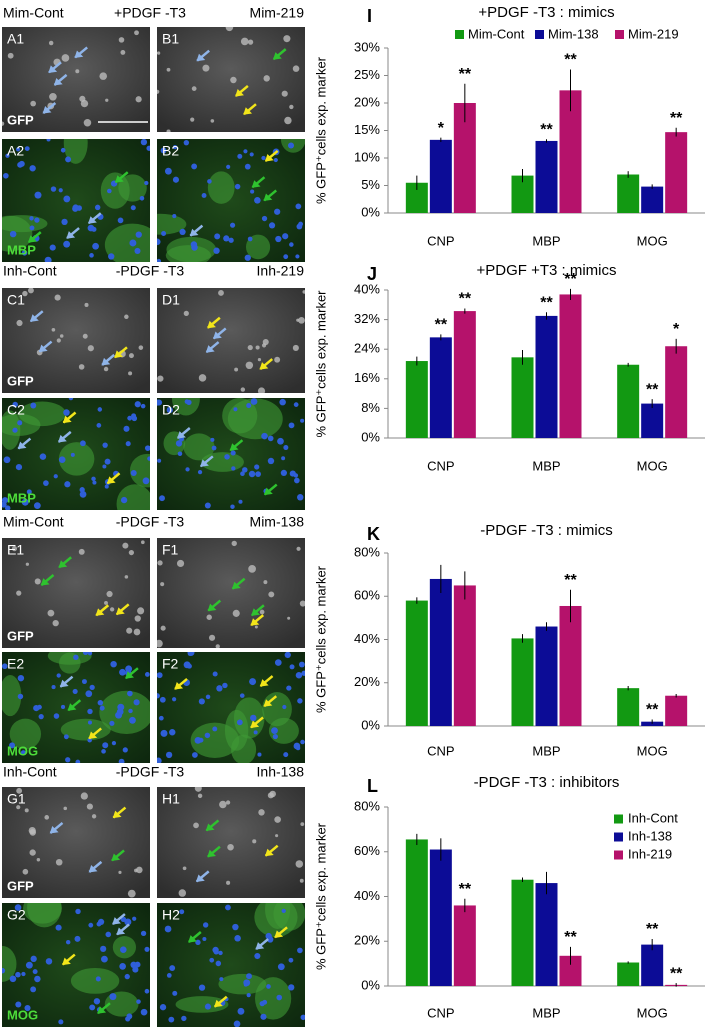 The width and height of the screenshot is (713, 1031). What do you see at coordinates (547, 782) in the screenshot?
I see `chart-title: -PDGF -T3 : inhibitors` at bounding box center [547, 782].